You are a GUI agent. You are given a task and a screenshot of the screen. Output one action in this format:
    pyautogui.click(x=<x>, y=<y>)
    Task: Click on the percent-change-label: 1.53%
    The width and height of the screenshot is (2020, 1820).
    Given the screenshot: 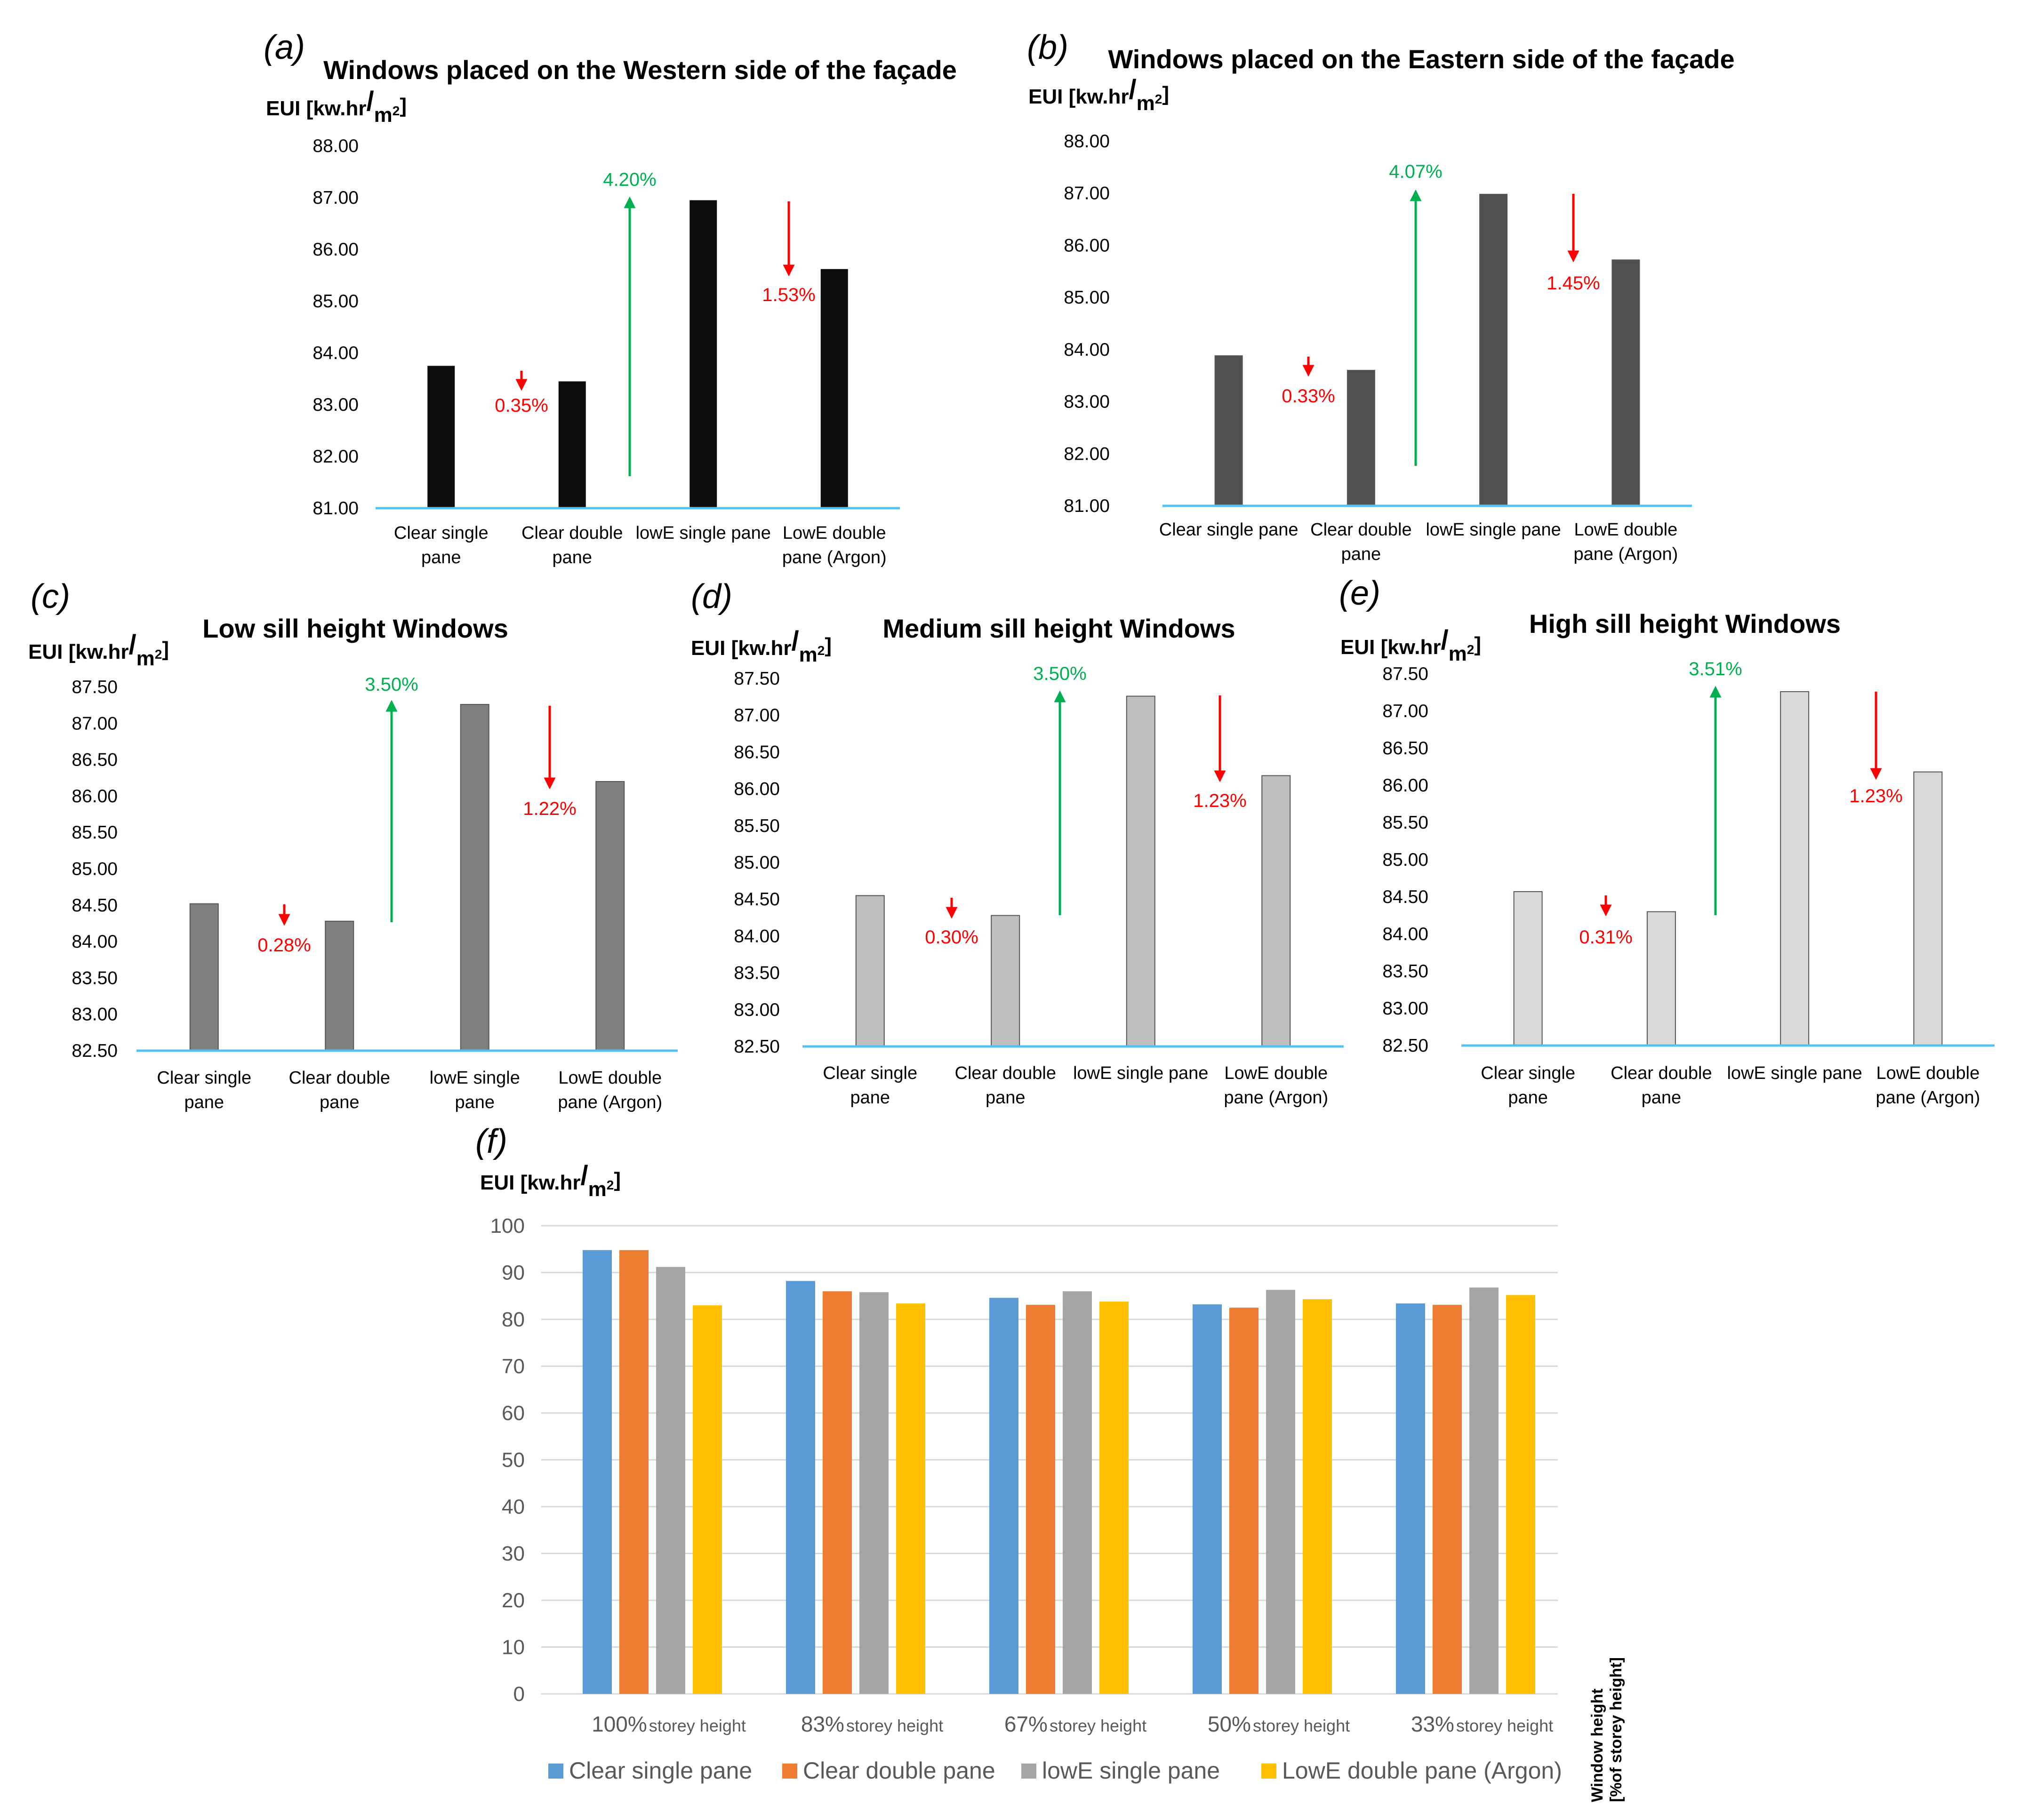 What is the action you would take?
    pyautogui.click(x=788, y=295)
    